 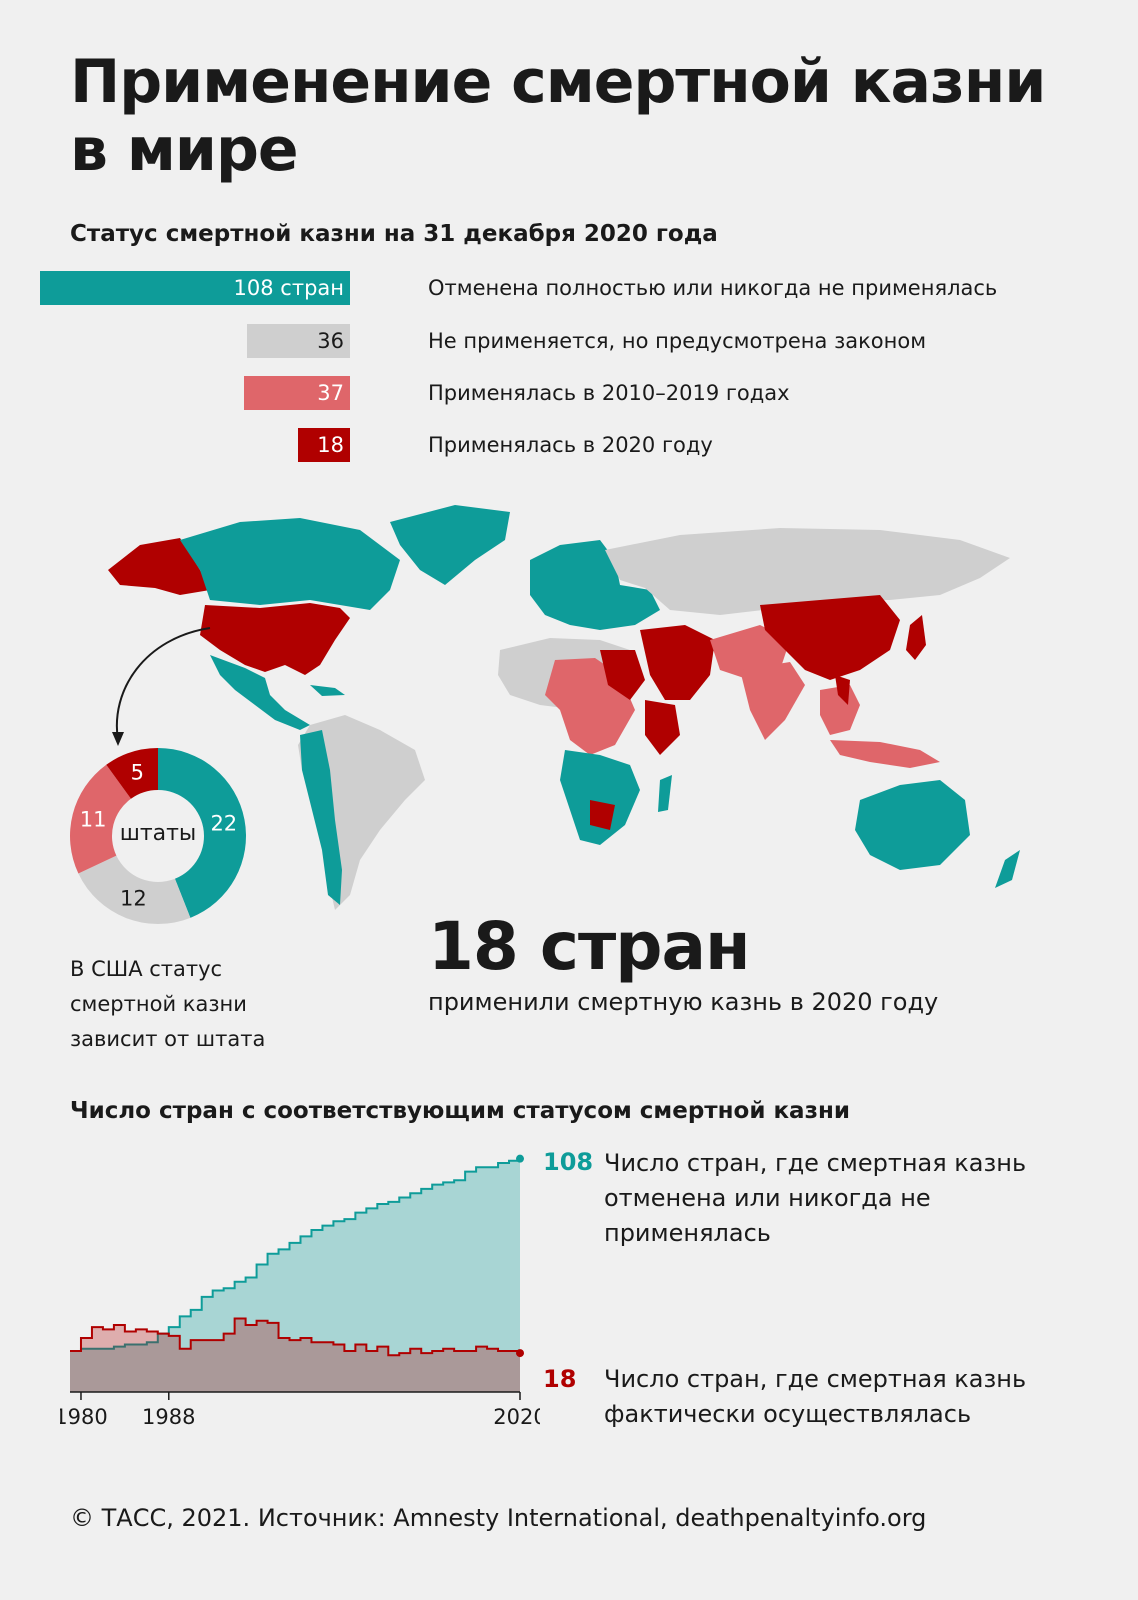 What do you see at coordinates (275, 639) in the screenshot?
I see `map-usa` at bounding box center [275, 639].